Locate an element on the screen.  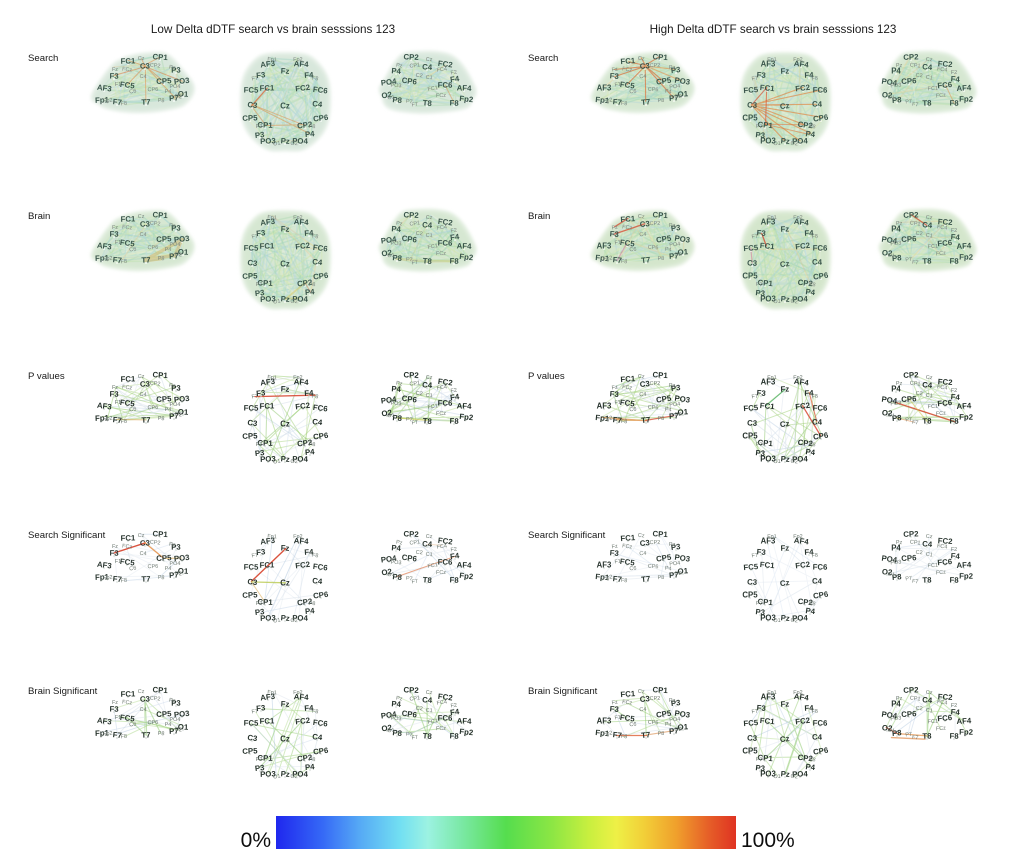
svg-text: C4 is located at coordinates (817, 262).